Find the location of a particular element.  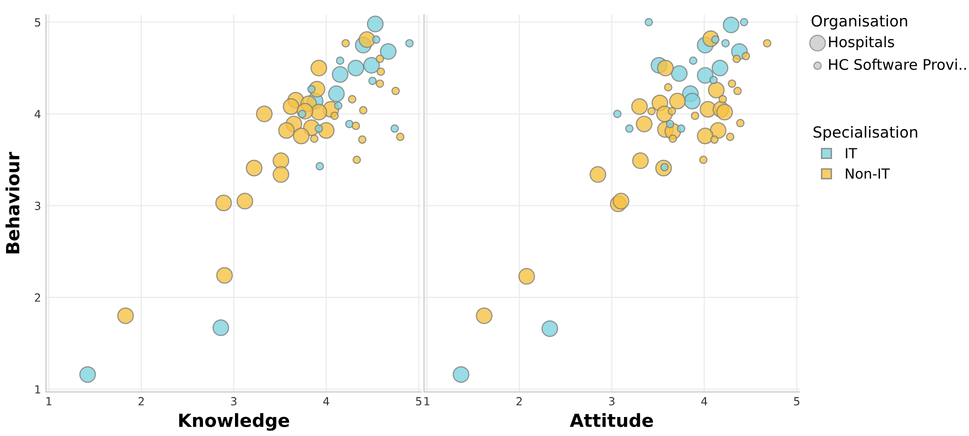

y-tick-label: 2 is located at coordinates (37, 297).